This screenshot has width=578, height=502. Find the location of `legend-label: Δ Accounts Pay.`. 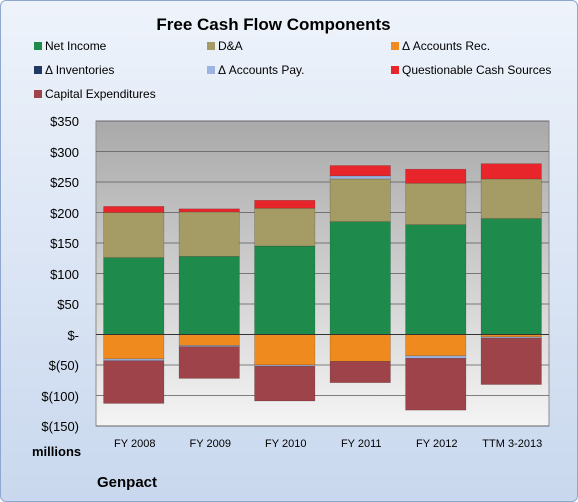

legend-label: Δ Accounts Pay. is located at coordinates (261, 70).